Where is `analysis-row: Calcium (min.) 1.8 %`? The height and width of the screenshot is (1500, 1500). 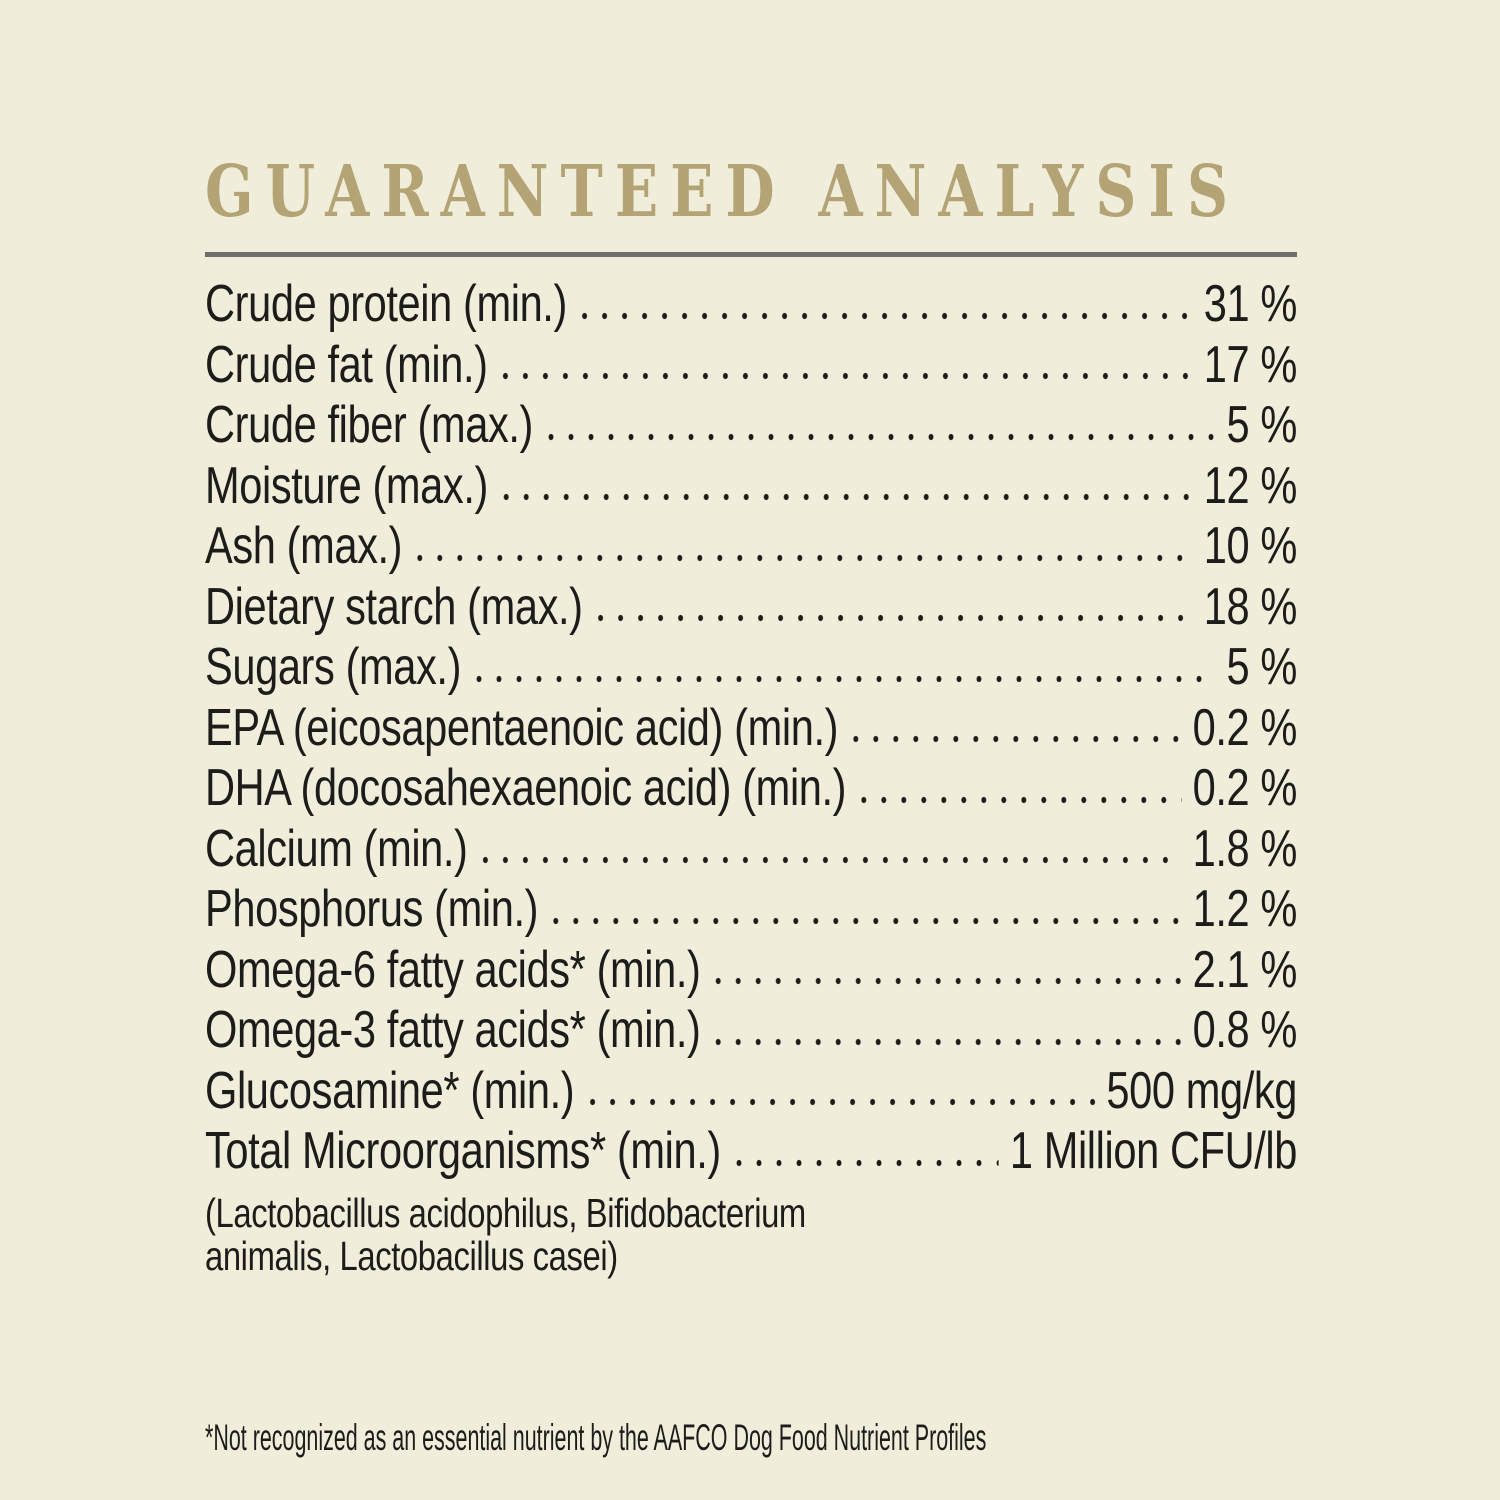 analysis-row: Calcium (min.) 1.8 % is located at coordinates (751, 848).